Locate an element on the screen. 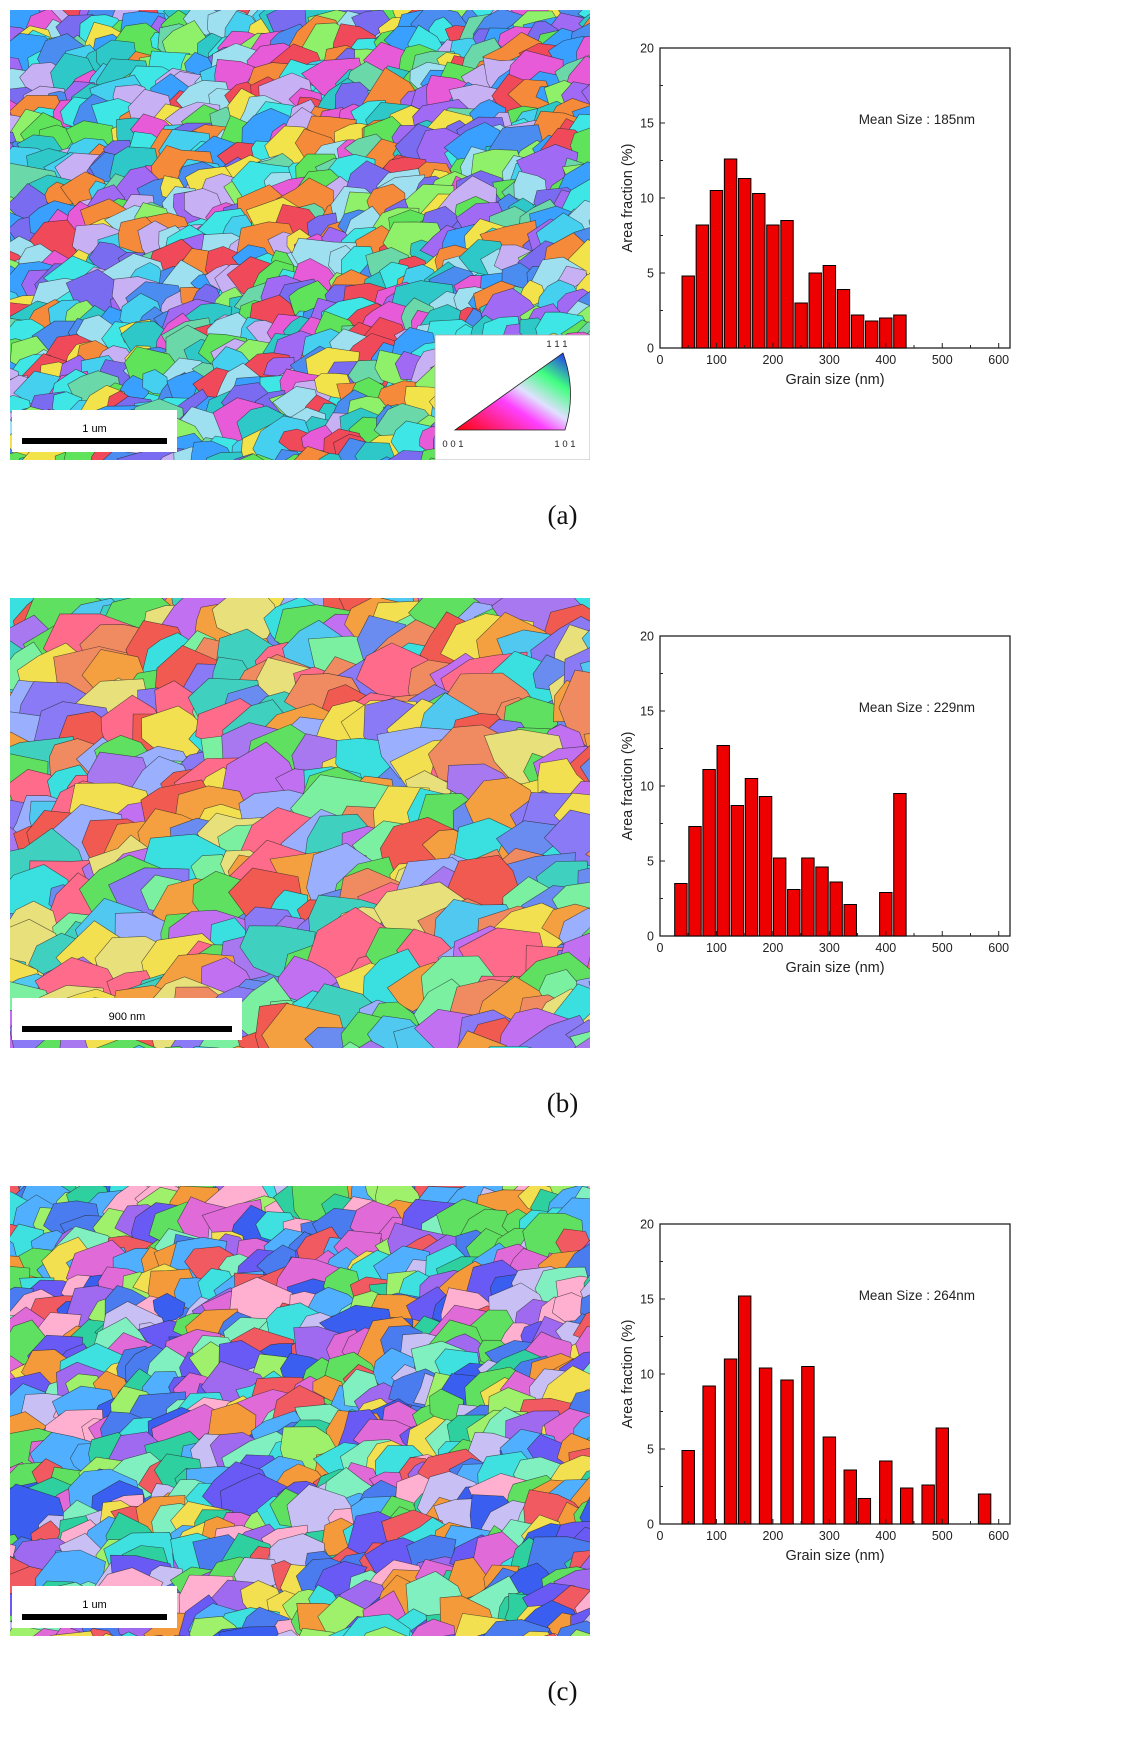 The width and height of the screenshot is (1125, 1754). scale-bar-label: 900 nm is located at coordinates (127, 1017).